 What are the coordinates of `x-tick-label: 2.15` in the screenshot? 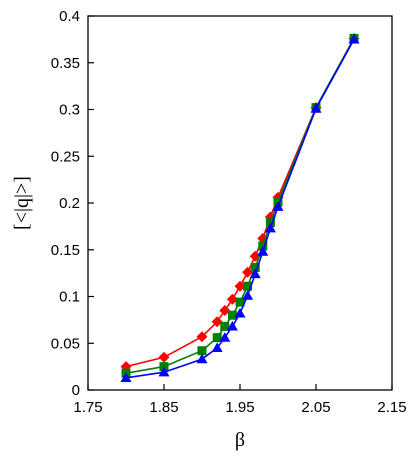 It's located at (391, 407).